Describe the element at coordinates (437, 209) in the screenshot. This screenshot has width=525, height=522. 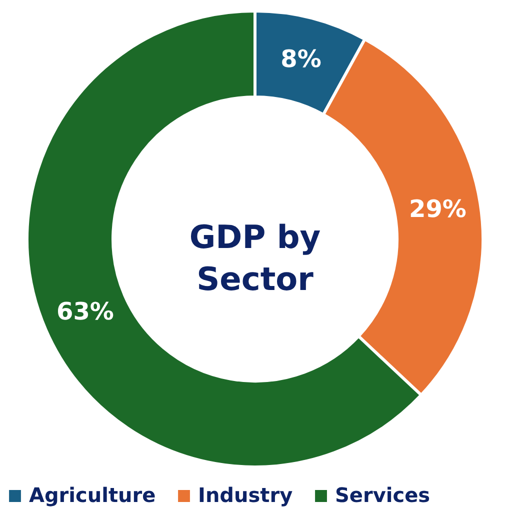
I see `data-label: 29%` at that location.